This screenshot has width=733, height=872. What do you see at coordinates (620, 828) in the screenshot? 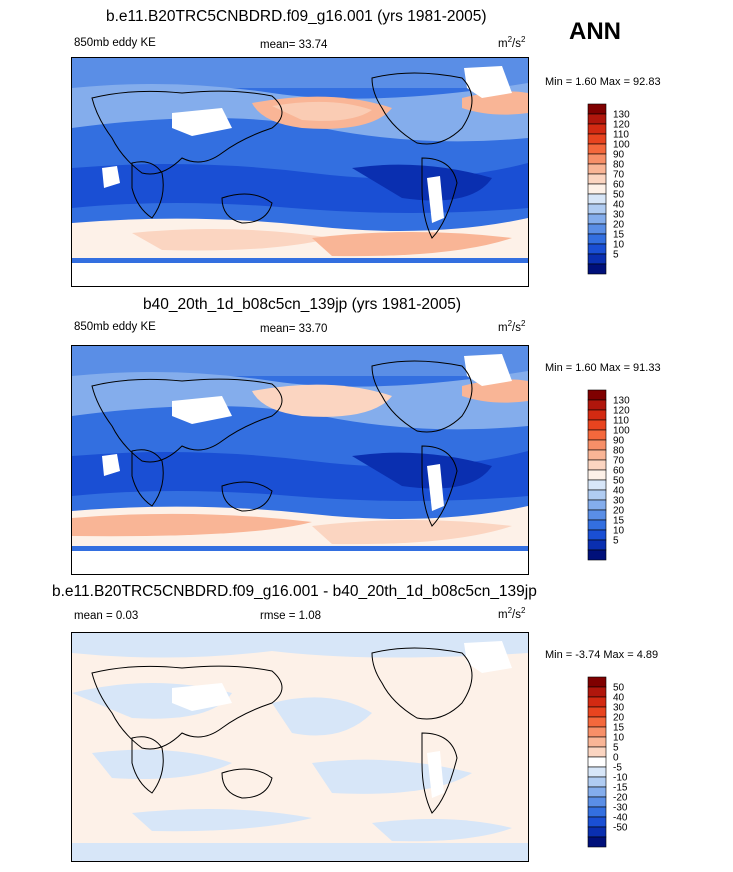
I see `colorbar-tick-label: -50` at bounding box center [620, 828].